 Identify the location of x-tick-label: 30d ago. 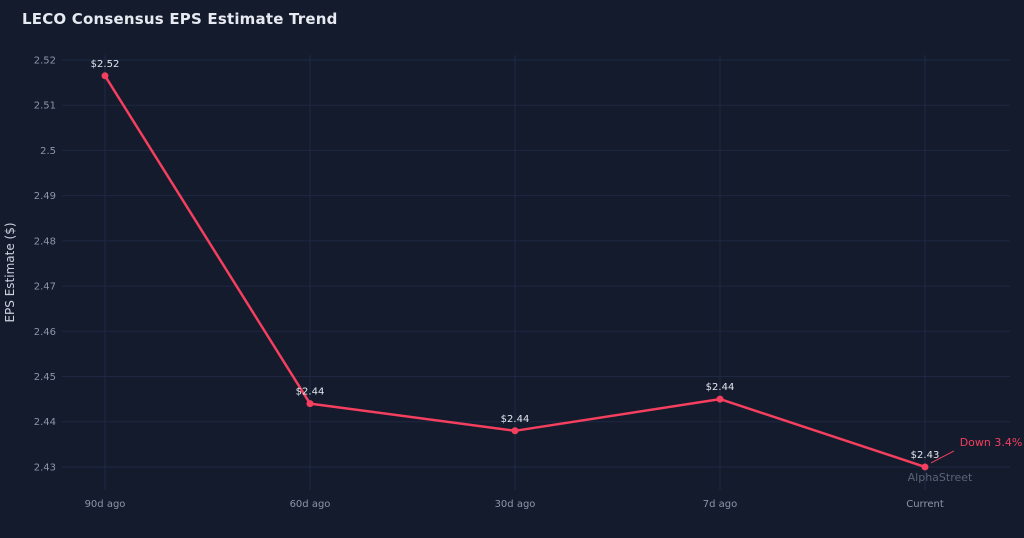
(515, 504).